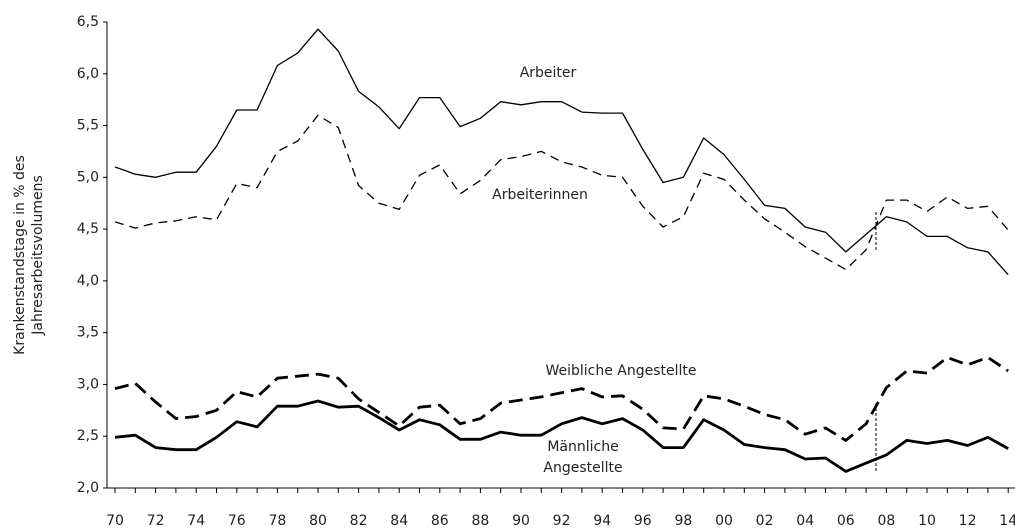  Describe the element at coordinates (724, 521) in the screenshot. I see `x-tick-label: 00` at that location.